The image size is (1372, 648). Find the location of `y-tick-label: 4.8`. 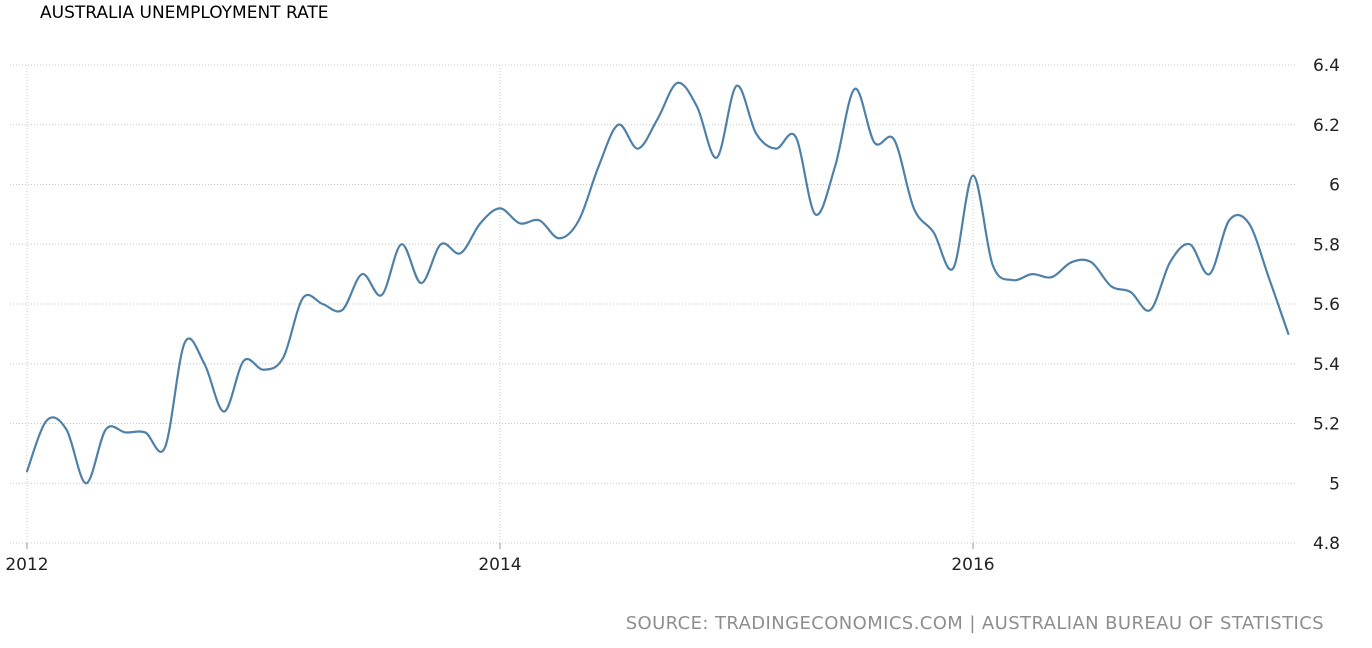

y-tick-label: 4.8 is located at coordinates (1326, 544).